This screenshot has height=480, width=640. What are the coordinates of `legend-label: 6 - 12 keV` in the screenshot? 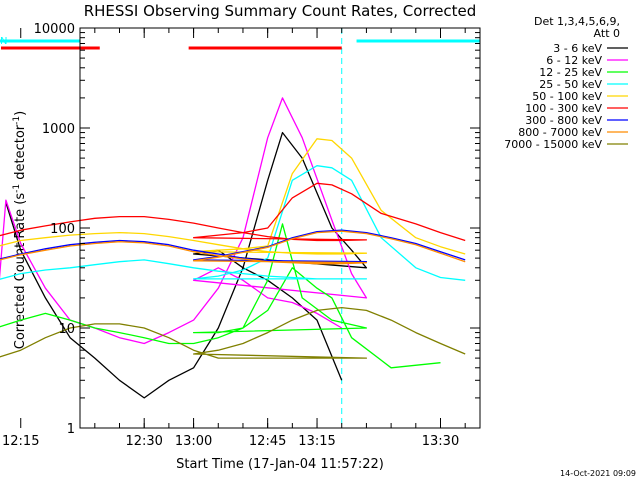 It's located at (574, 60).